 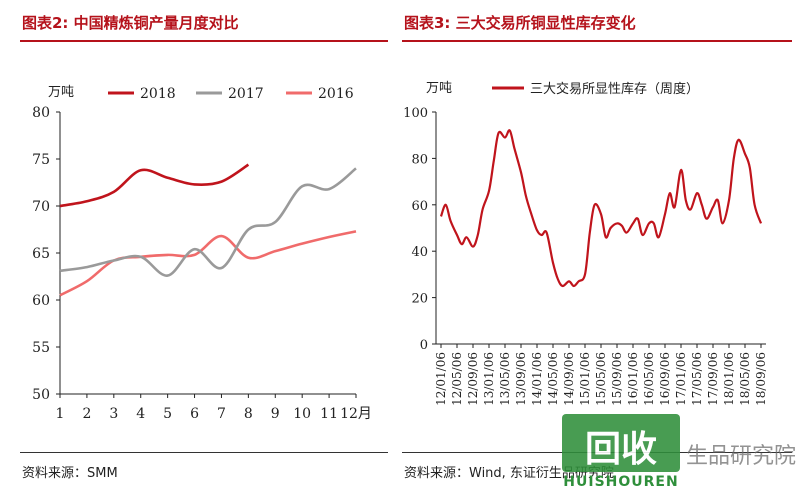 What do you see at coordinates (275, 414) in the screenshot?
I see `x-tick-label: 9` at bounding box center [275, 414].